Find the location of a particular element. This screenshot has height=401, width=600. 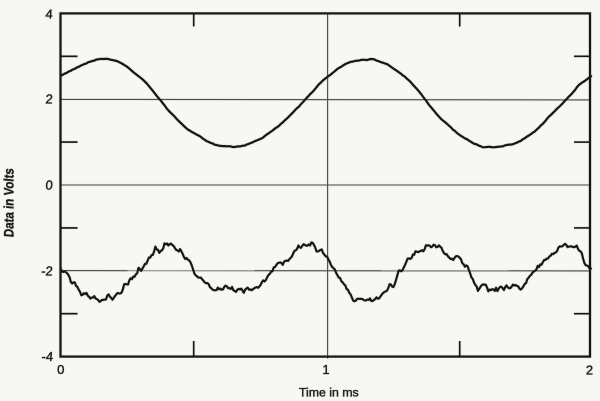

svg-text: 1 is located at coordinates (325, 369).